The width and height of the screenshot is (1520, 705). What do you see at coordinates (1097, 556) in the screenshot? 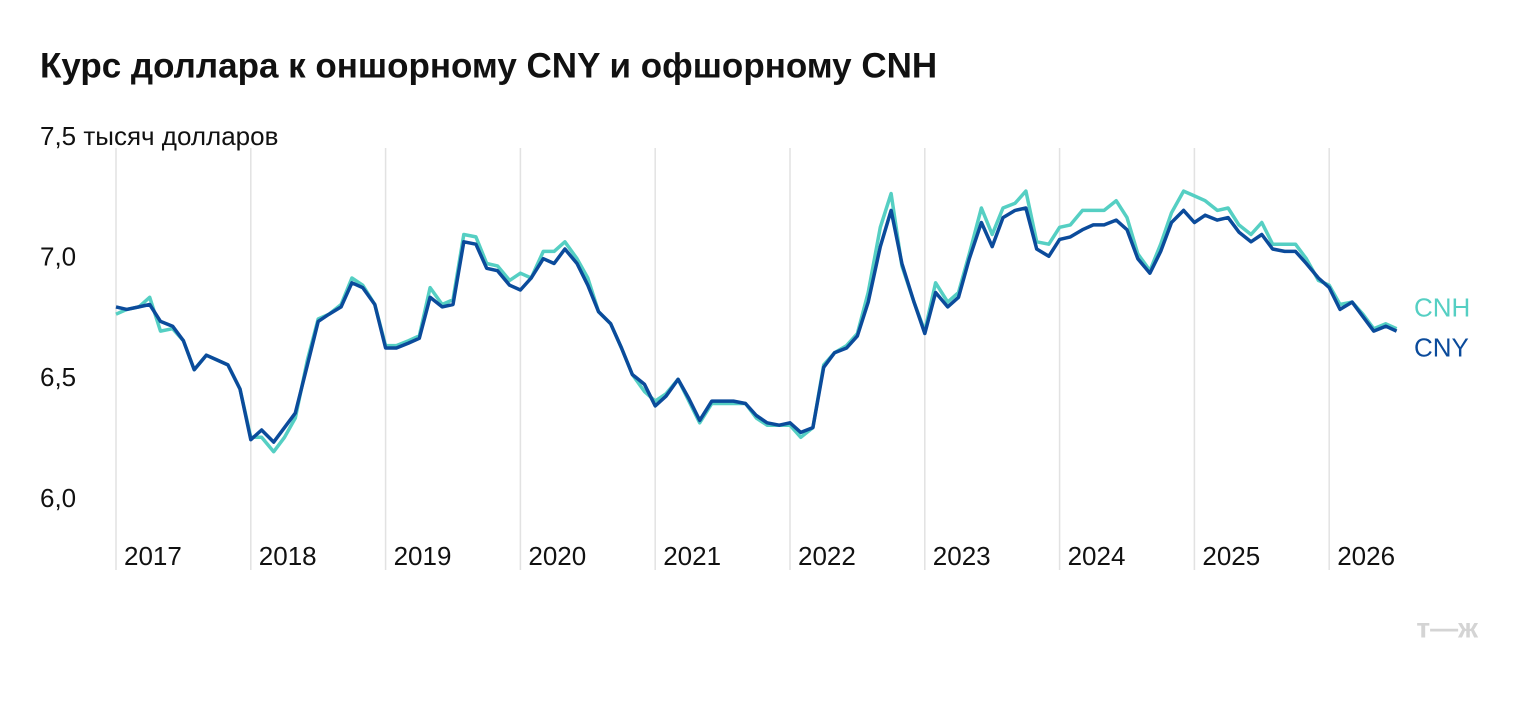
I see `x-tick-label: 2024` at bounding box center [1097, 556].